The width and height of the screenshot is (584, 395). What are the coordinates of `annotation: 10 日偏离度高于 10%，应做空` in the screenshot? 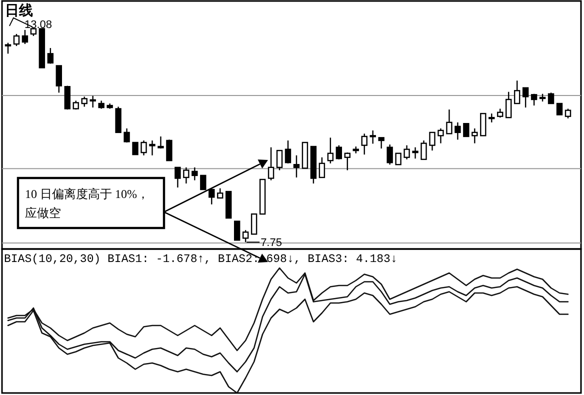 It's located at (87, 203).